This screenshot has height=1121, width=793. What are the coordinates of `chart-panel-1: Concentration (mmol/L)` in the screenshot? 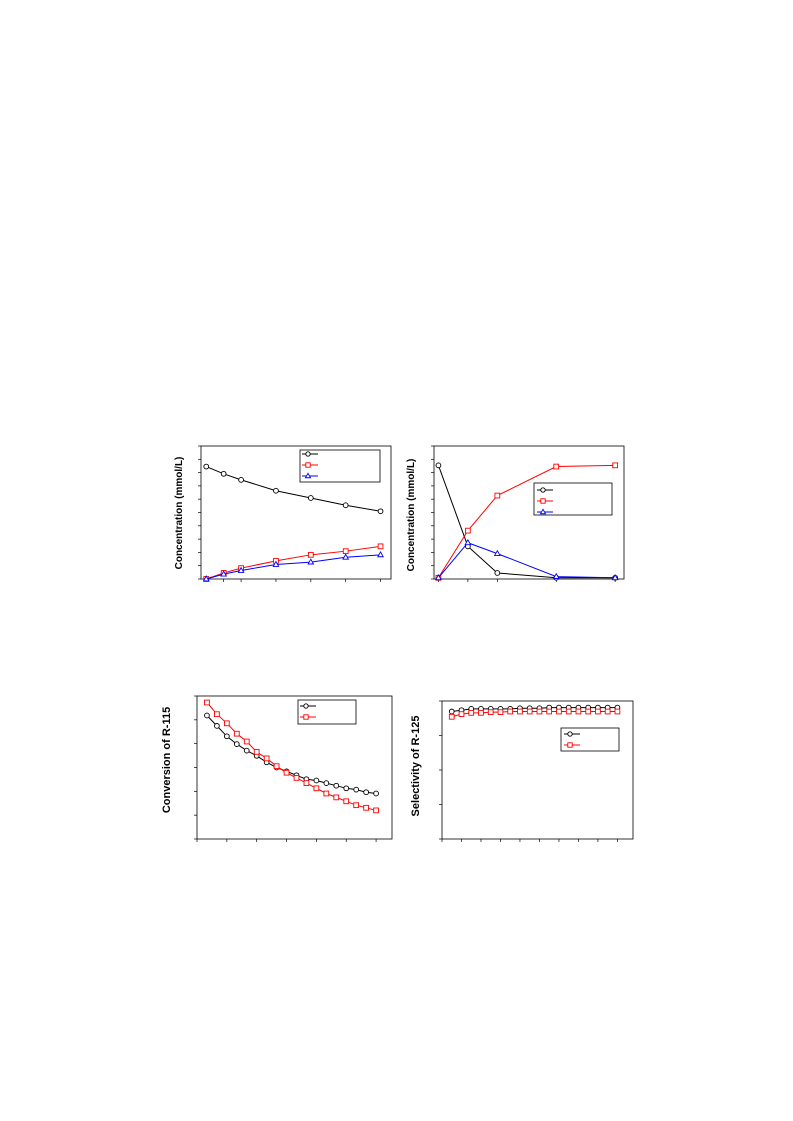 It's located at (283, 513).